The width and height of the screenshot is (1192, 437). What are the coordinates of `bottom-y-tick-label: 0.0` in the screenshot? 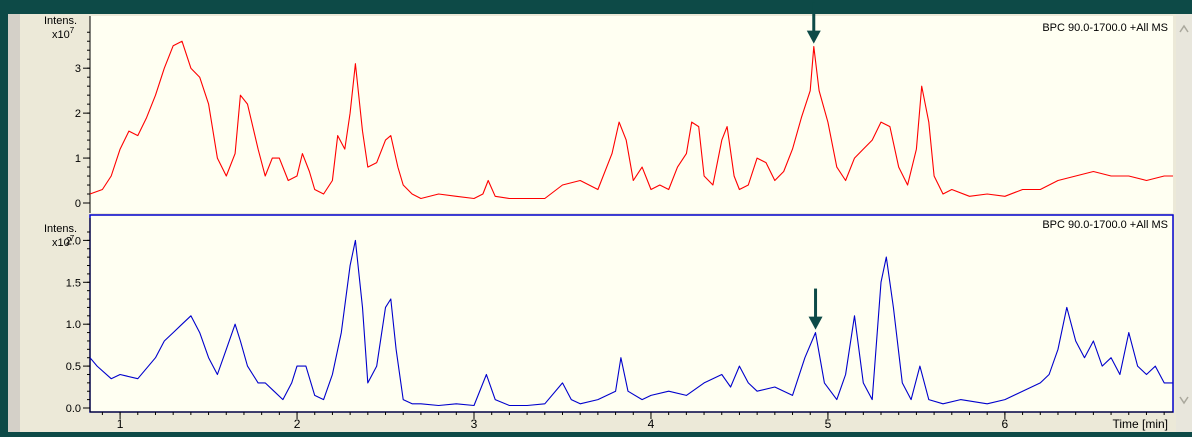 It's located at (73, 409).